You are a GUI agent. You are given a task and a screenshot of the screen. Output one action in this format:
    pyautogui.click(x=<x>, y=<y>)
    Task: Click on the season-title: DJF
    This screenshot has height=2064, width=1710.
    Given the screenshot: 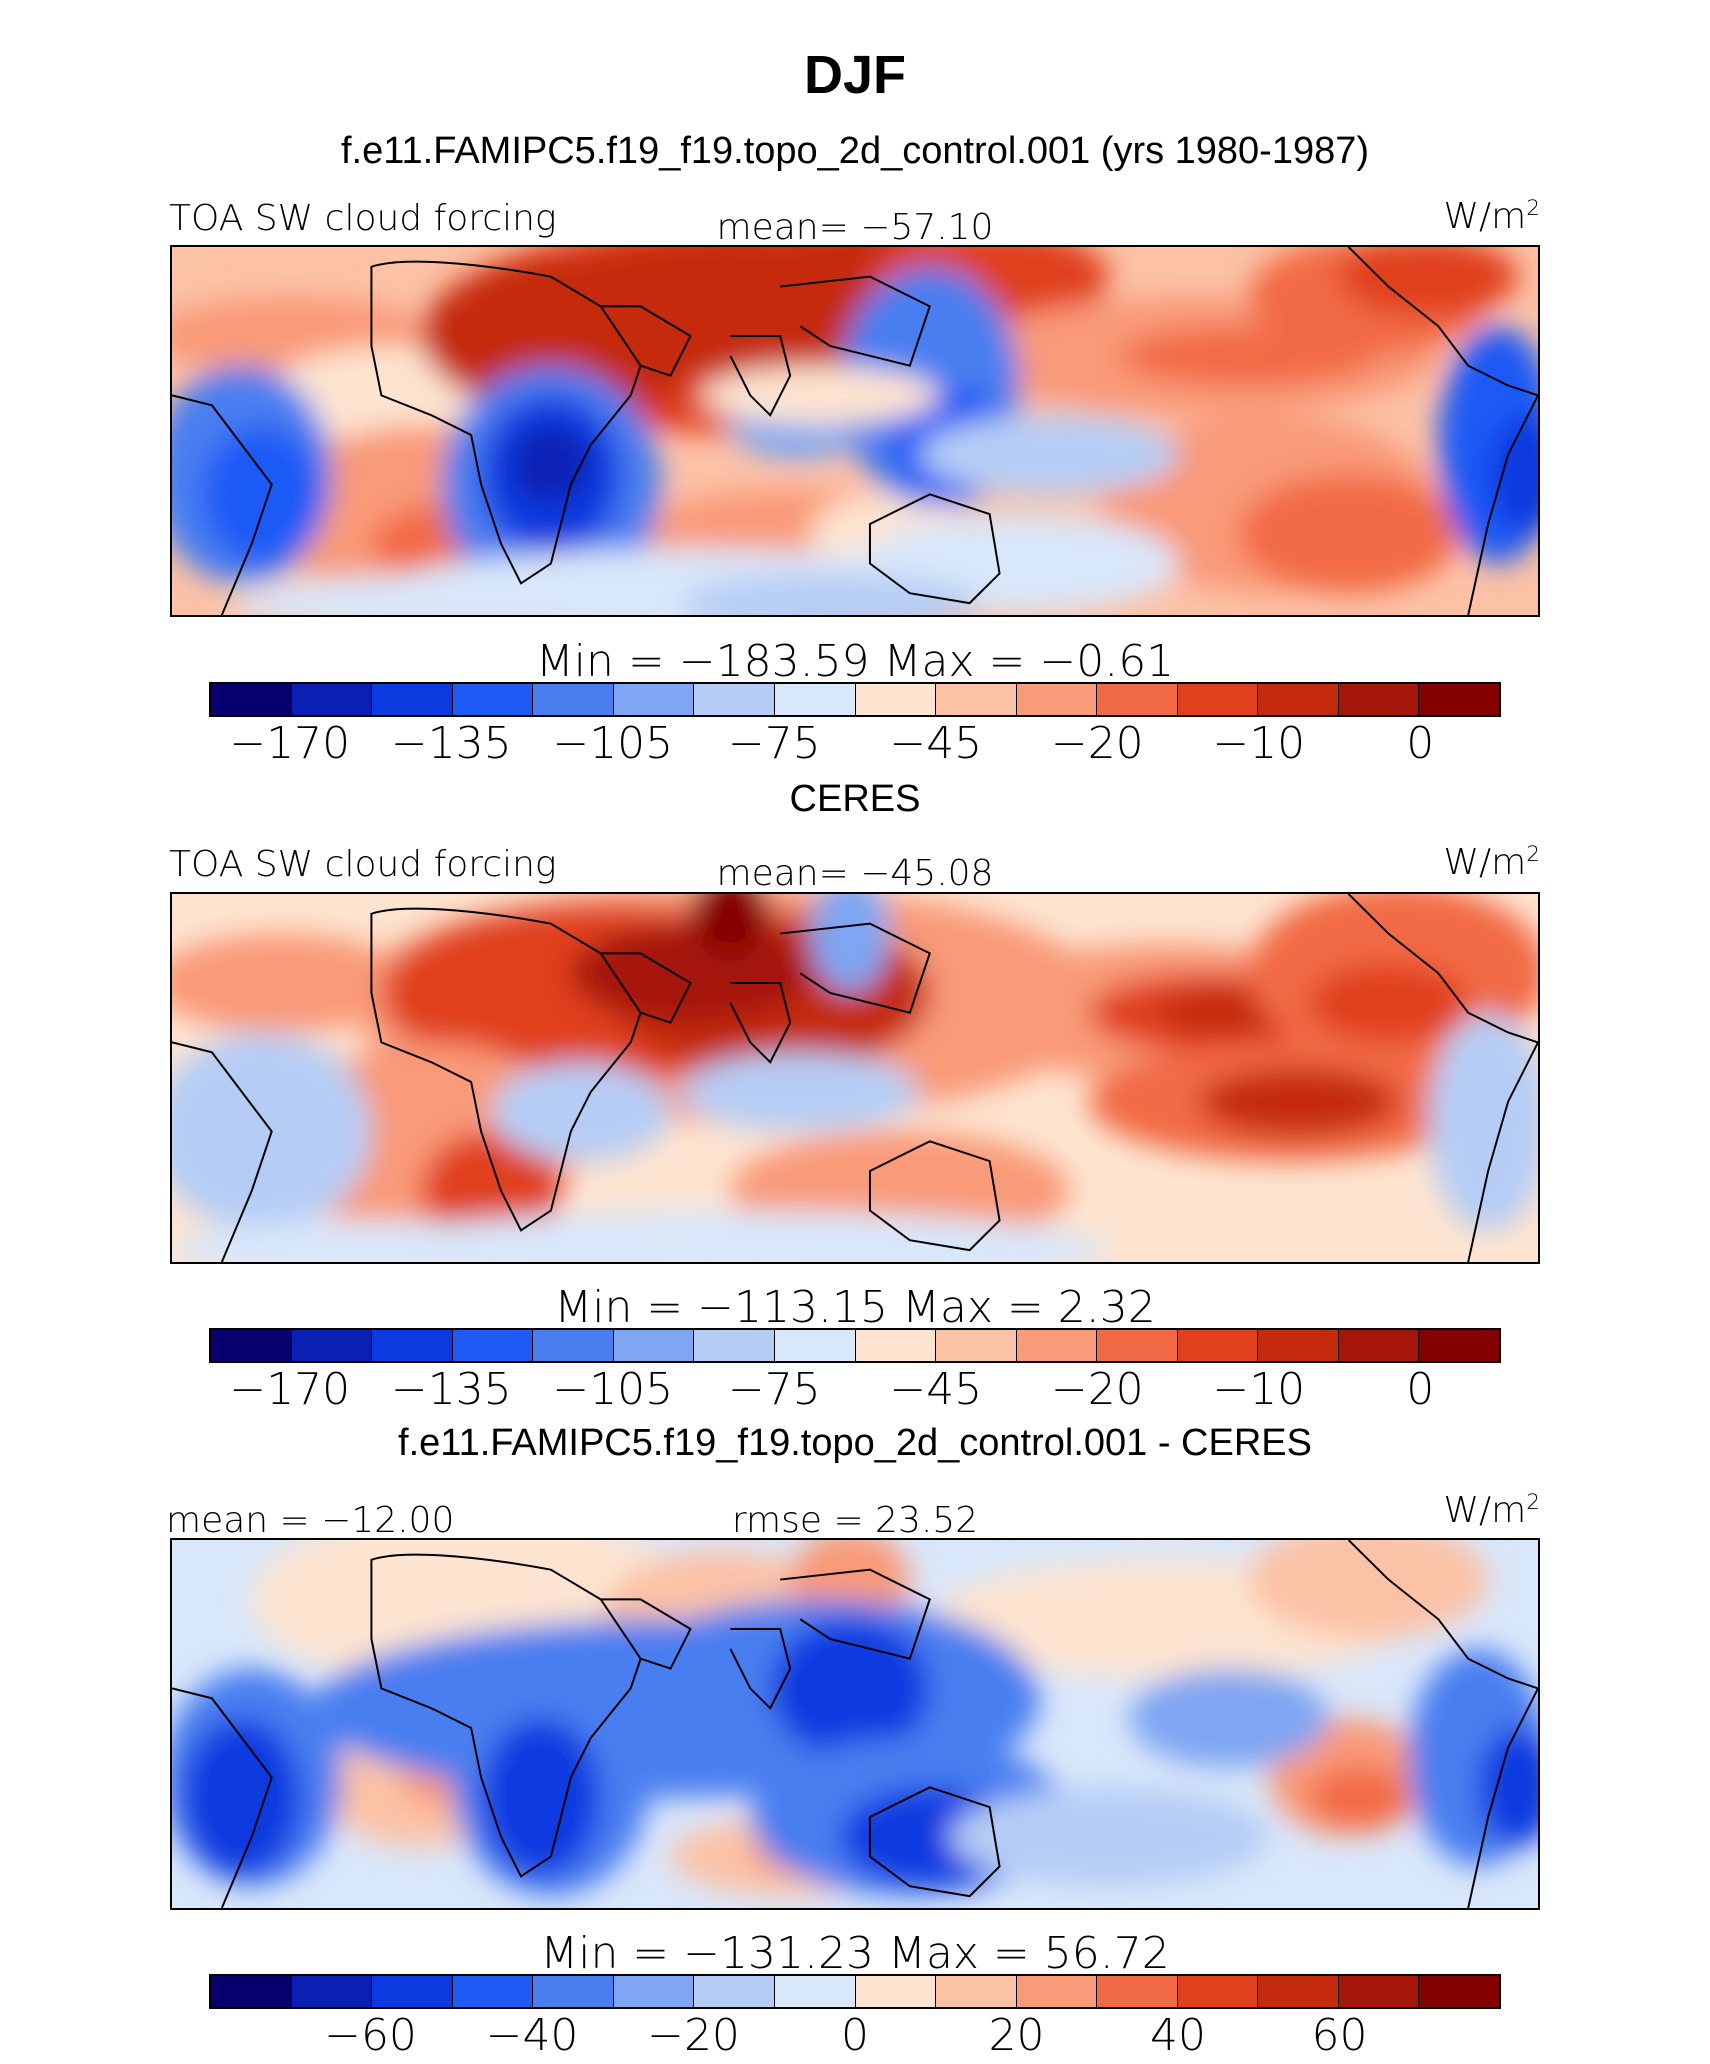 What is the action you would take?
    pyautogui.click(x=855, y=75)
    